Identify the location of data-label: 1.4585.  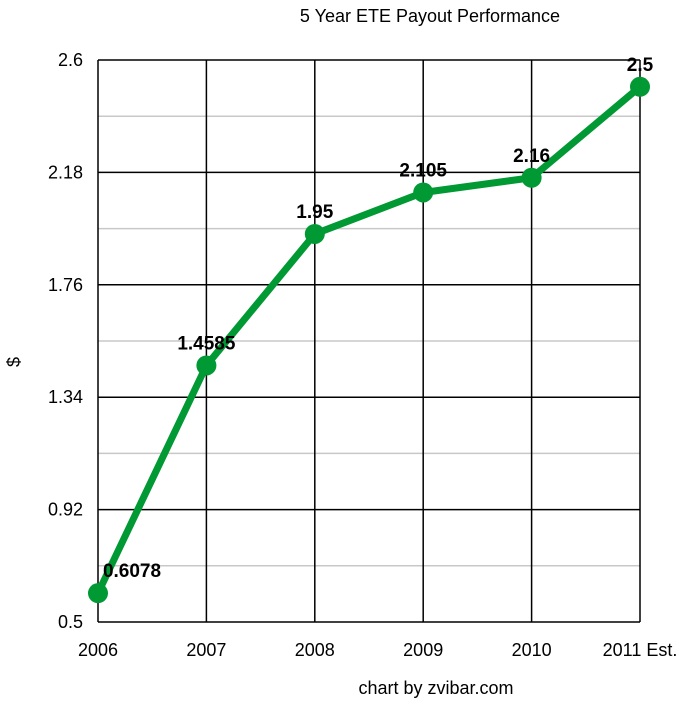
(206, 343).